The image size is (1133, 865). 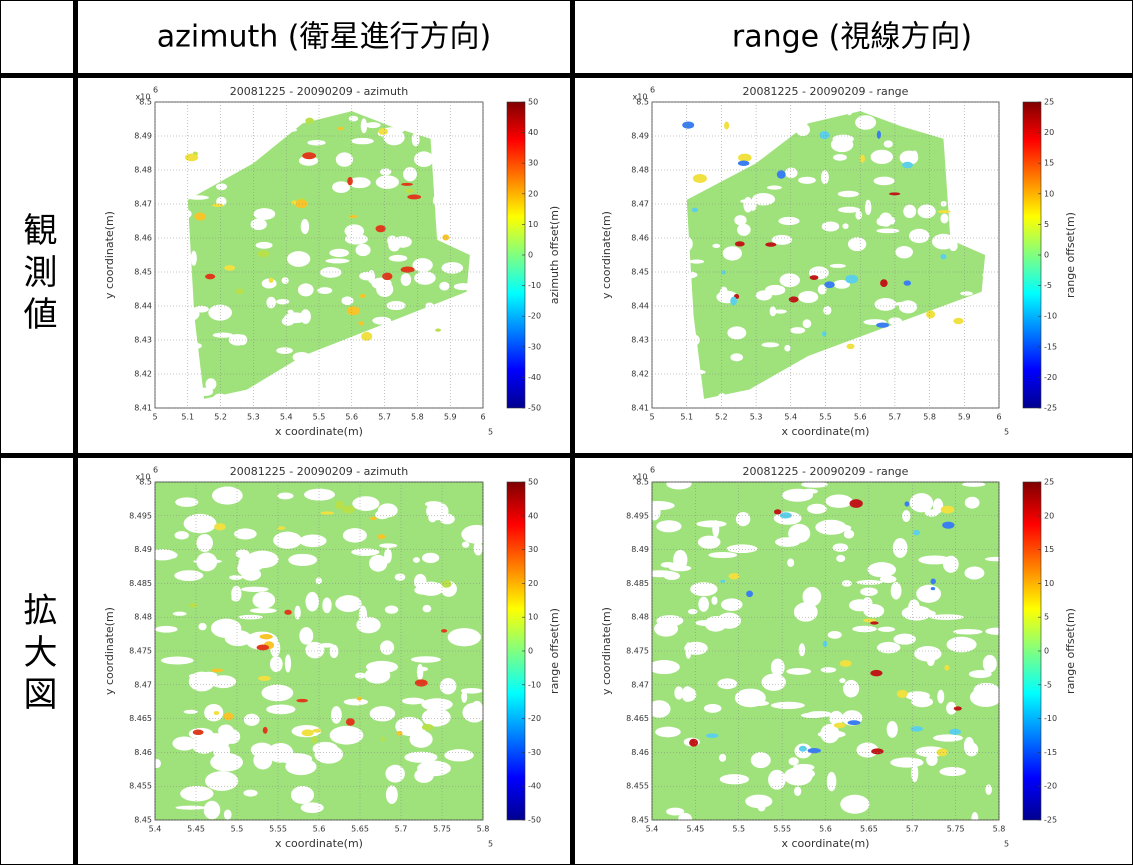 What do you see at coordinates (852, 37) in the screenshot?
I see `column-header: range (視線方向)` at bounding box center [852, 37].